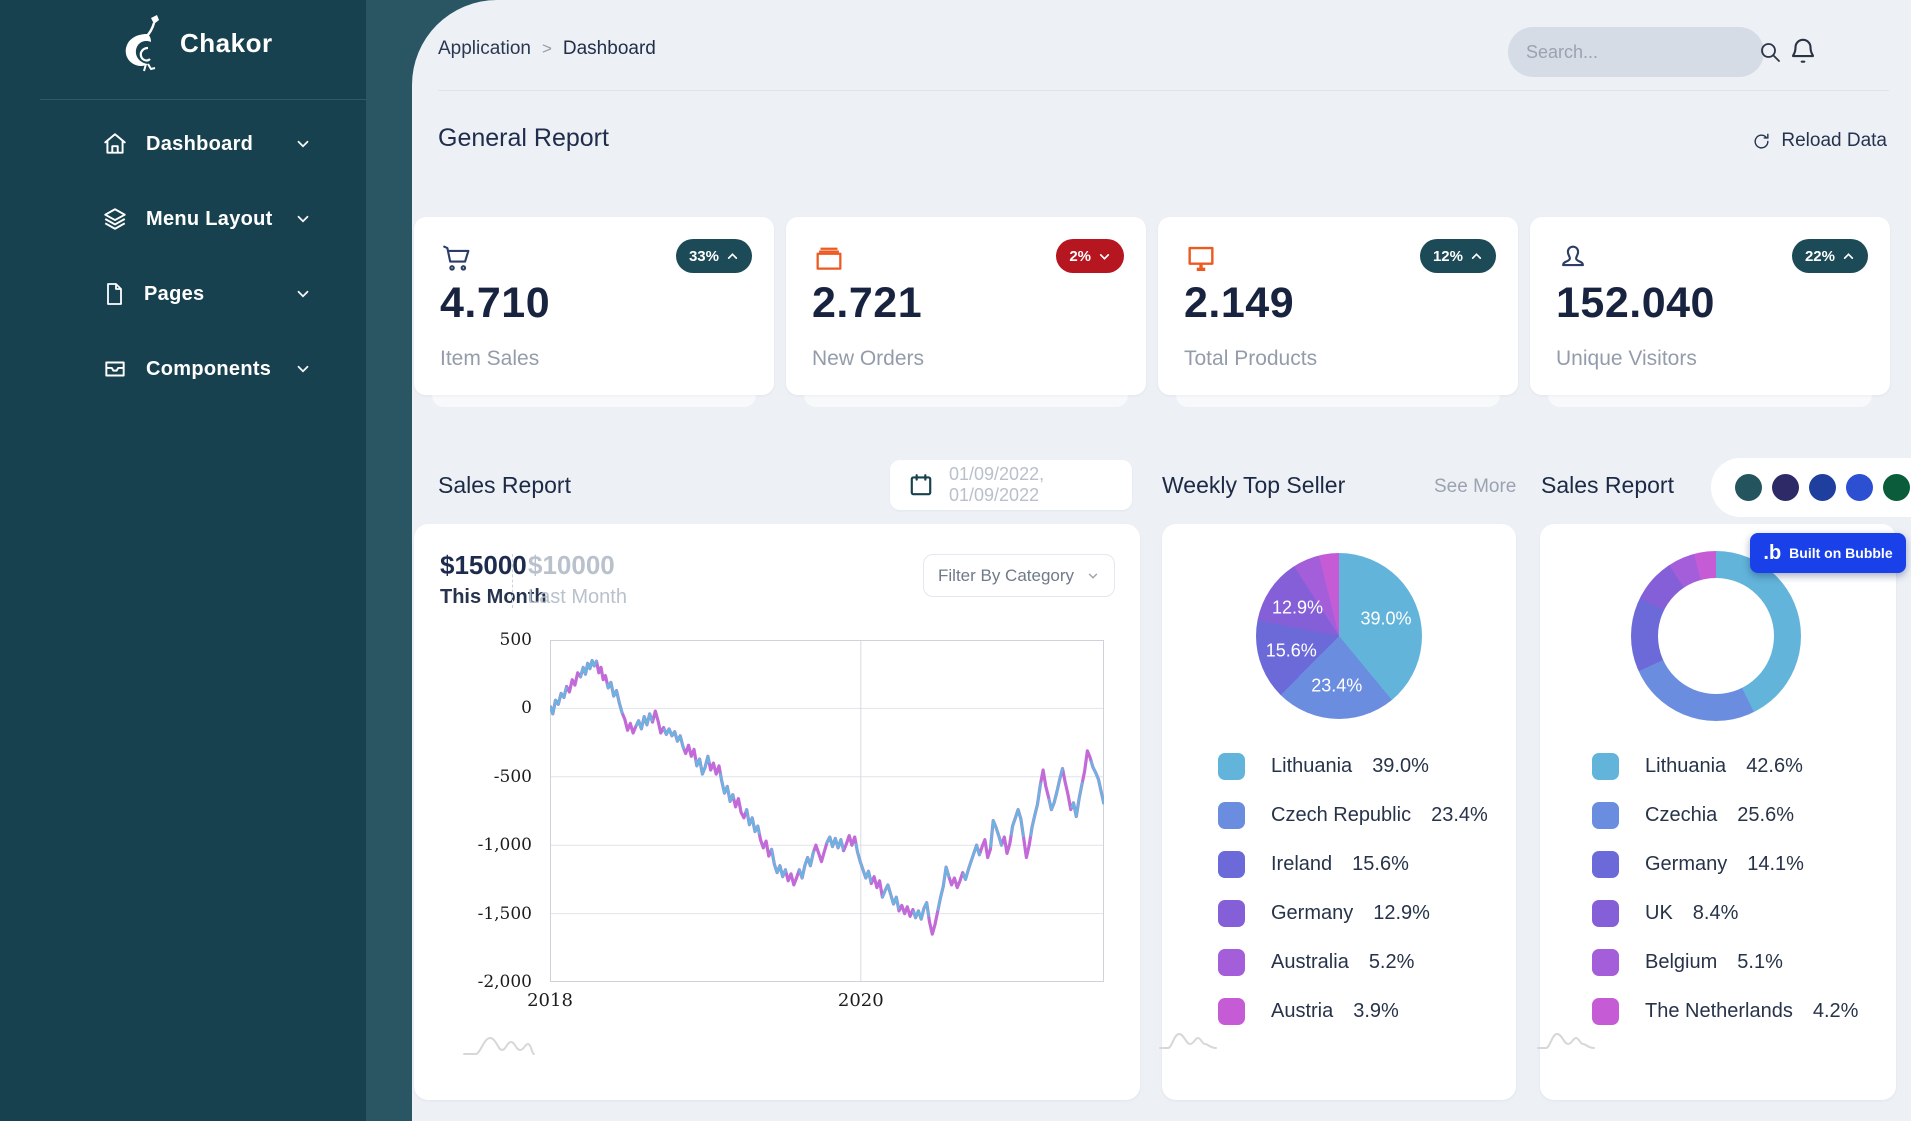 The width and height of the screenshot is (1911, 1121). Describe the element at coordinates (868, 358) in the screenshot. I see `stat-label: New Orders` at that location.